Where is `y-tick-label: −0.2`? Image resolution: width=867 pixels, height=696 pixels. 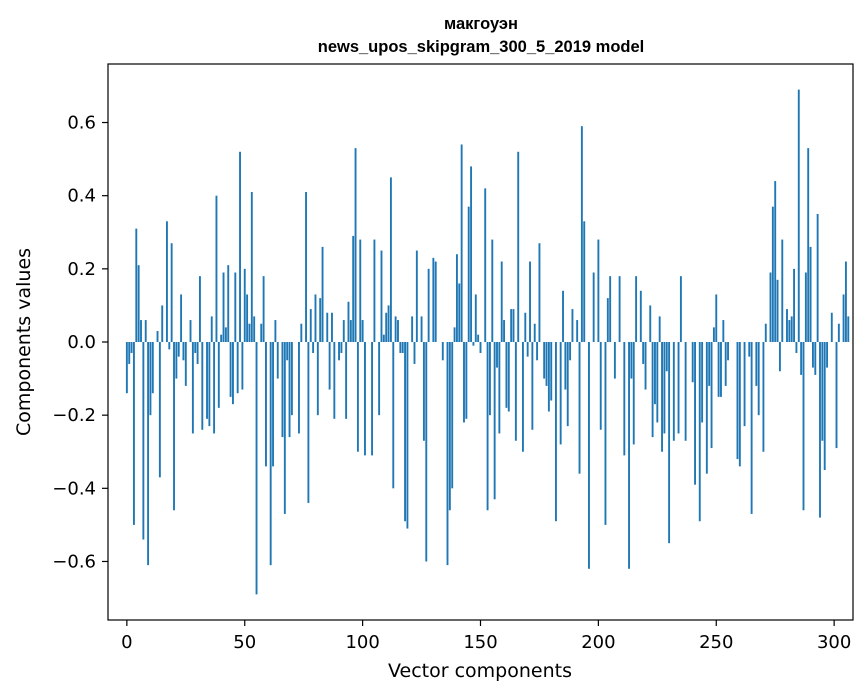
y-tick-label: −0.2 is located at coordinates (74, 415).